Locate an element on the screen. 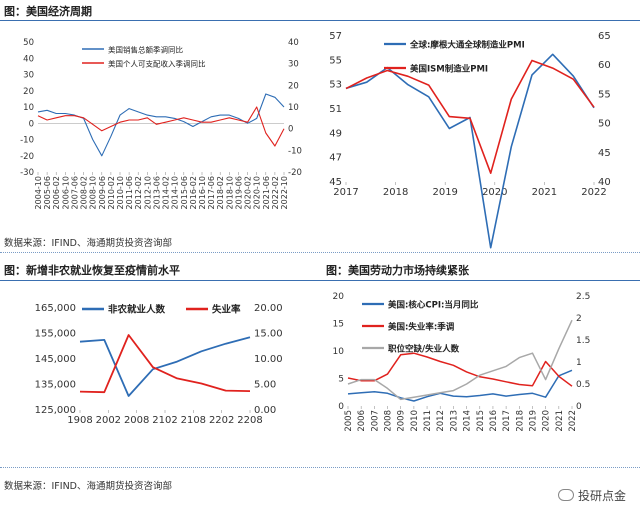  x-tick-label: 2005-06 is located at coordinates (47, 192).